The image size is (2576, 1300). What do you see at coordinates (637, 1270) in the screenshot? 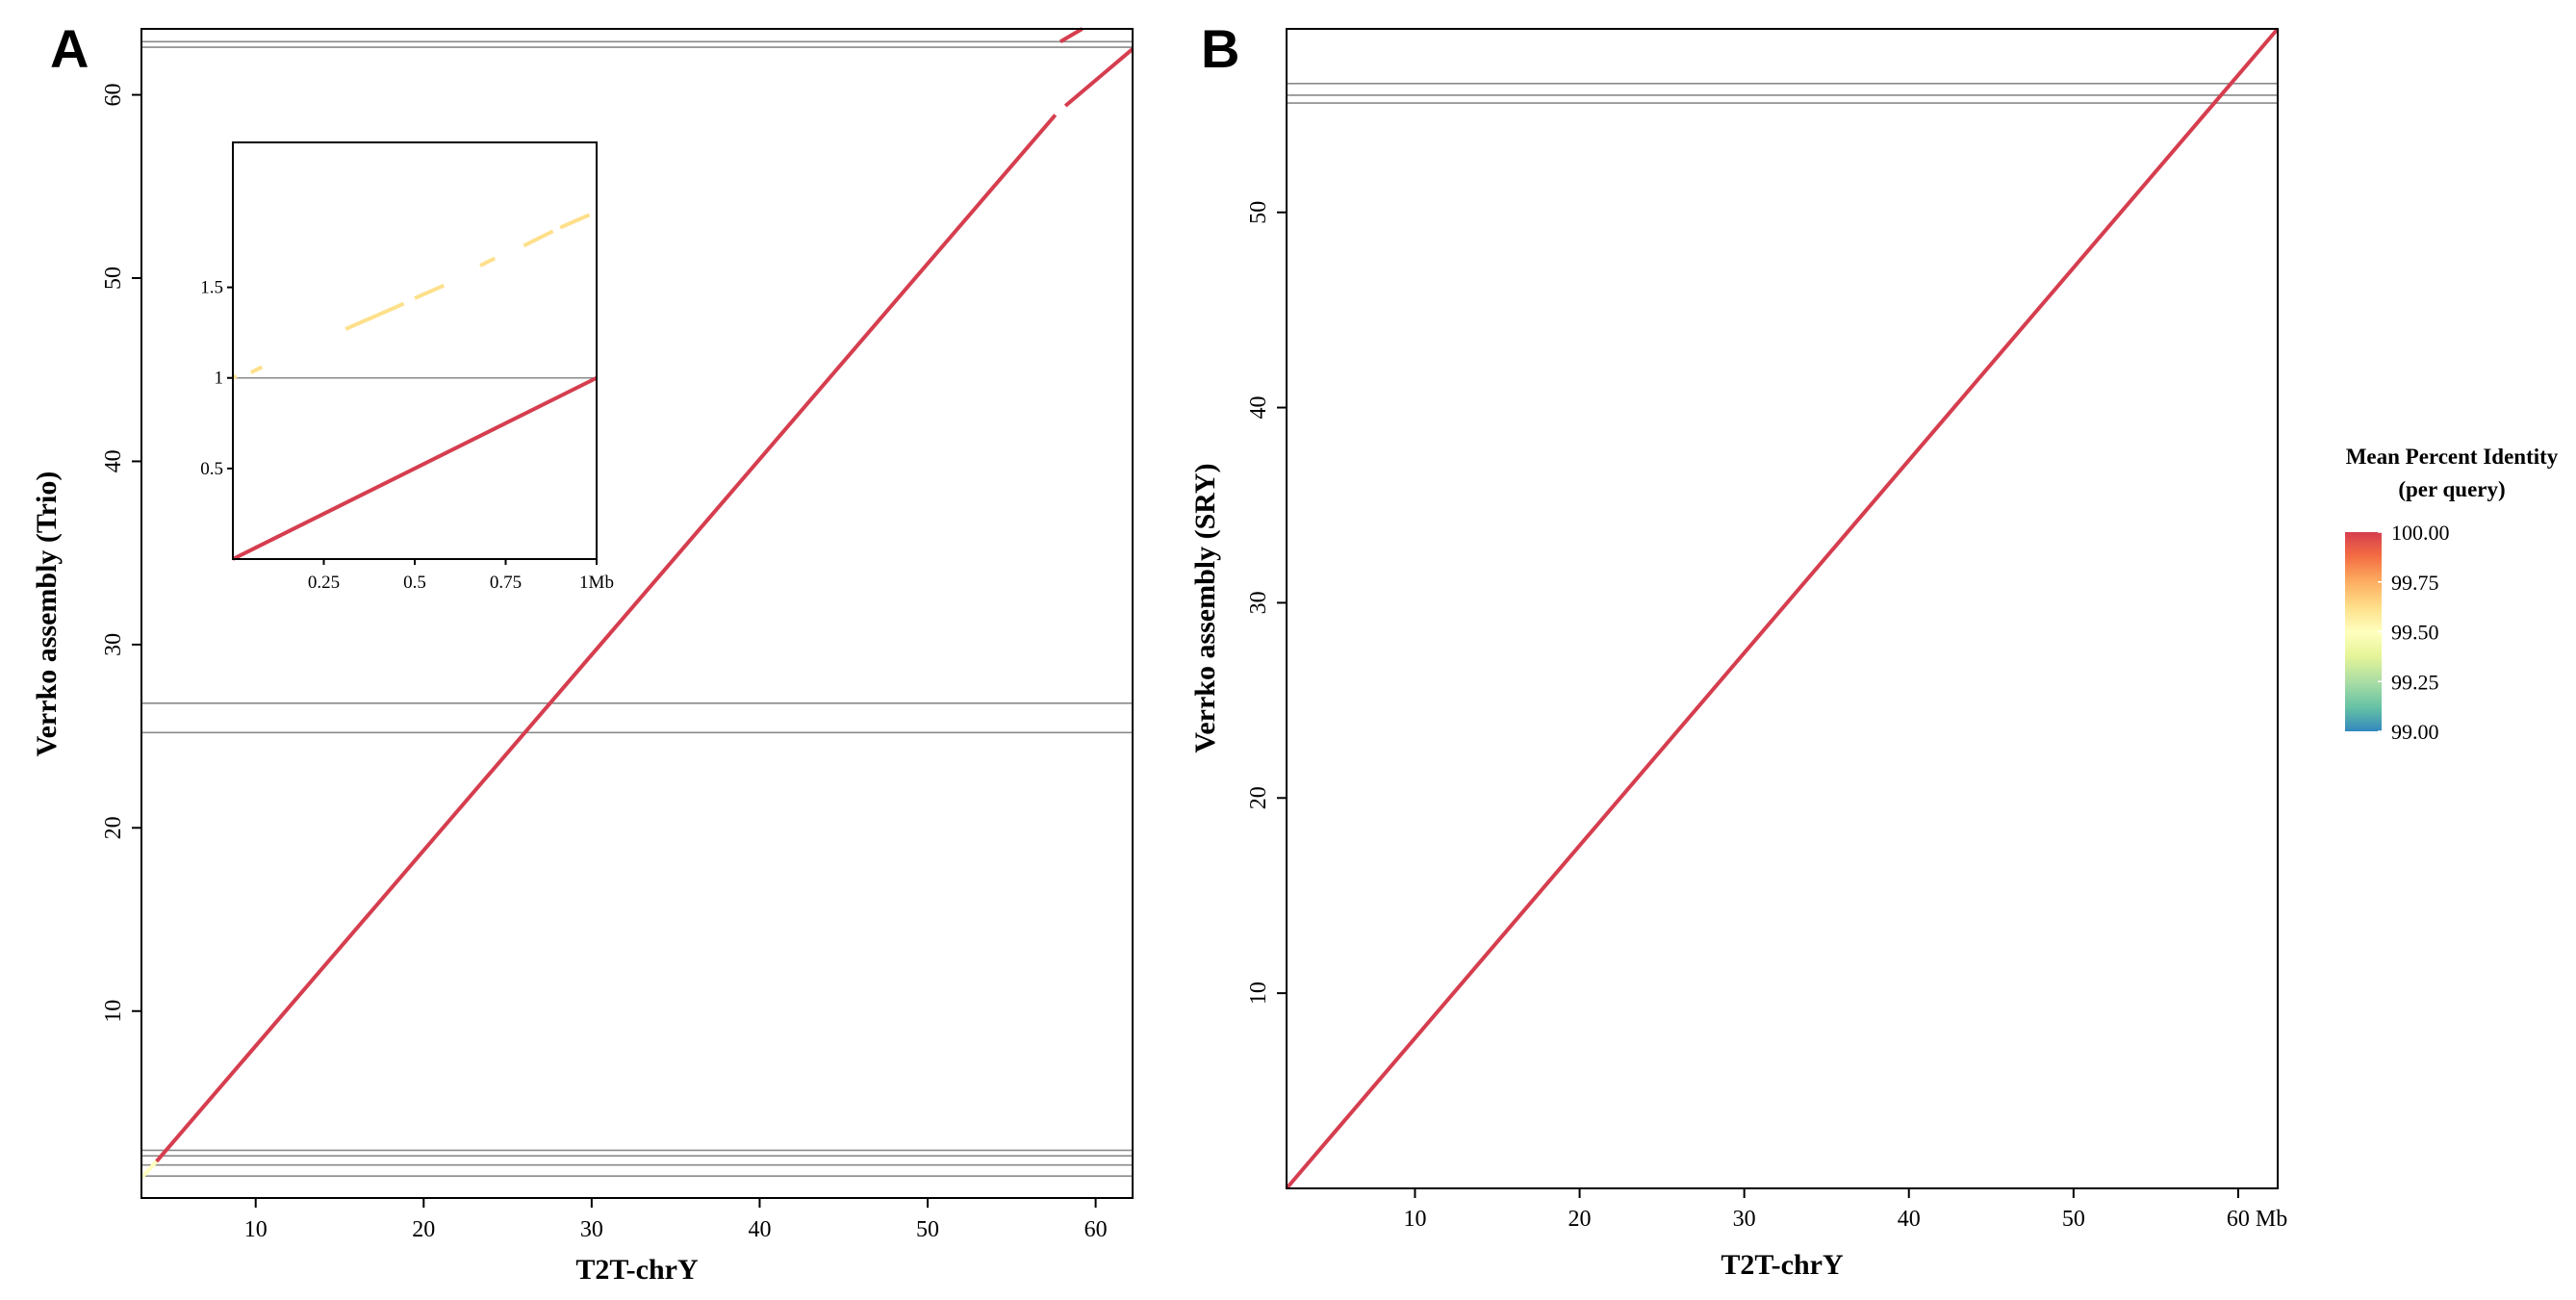
I see `panel-a-x-label: T2T-chrY` at bounding box center [637, 1270].